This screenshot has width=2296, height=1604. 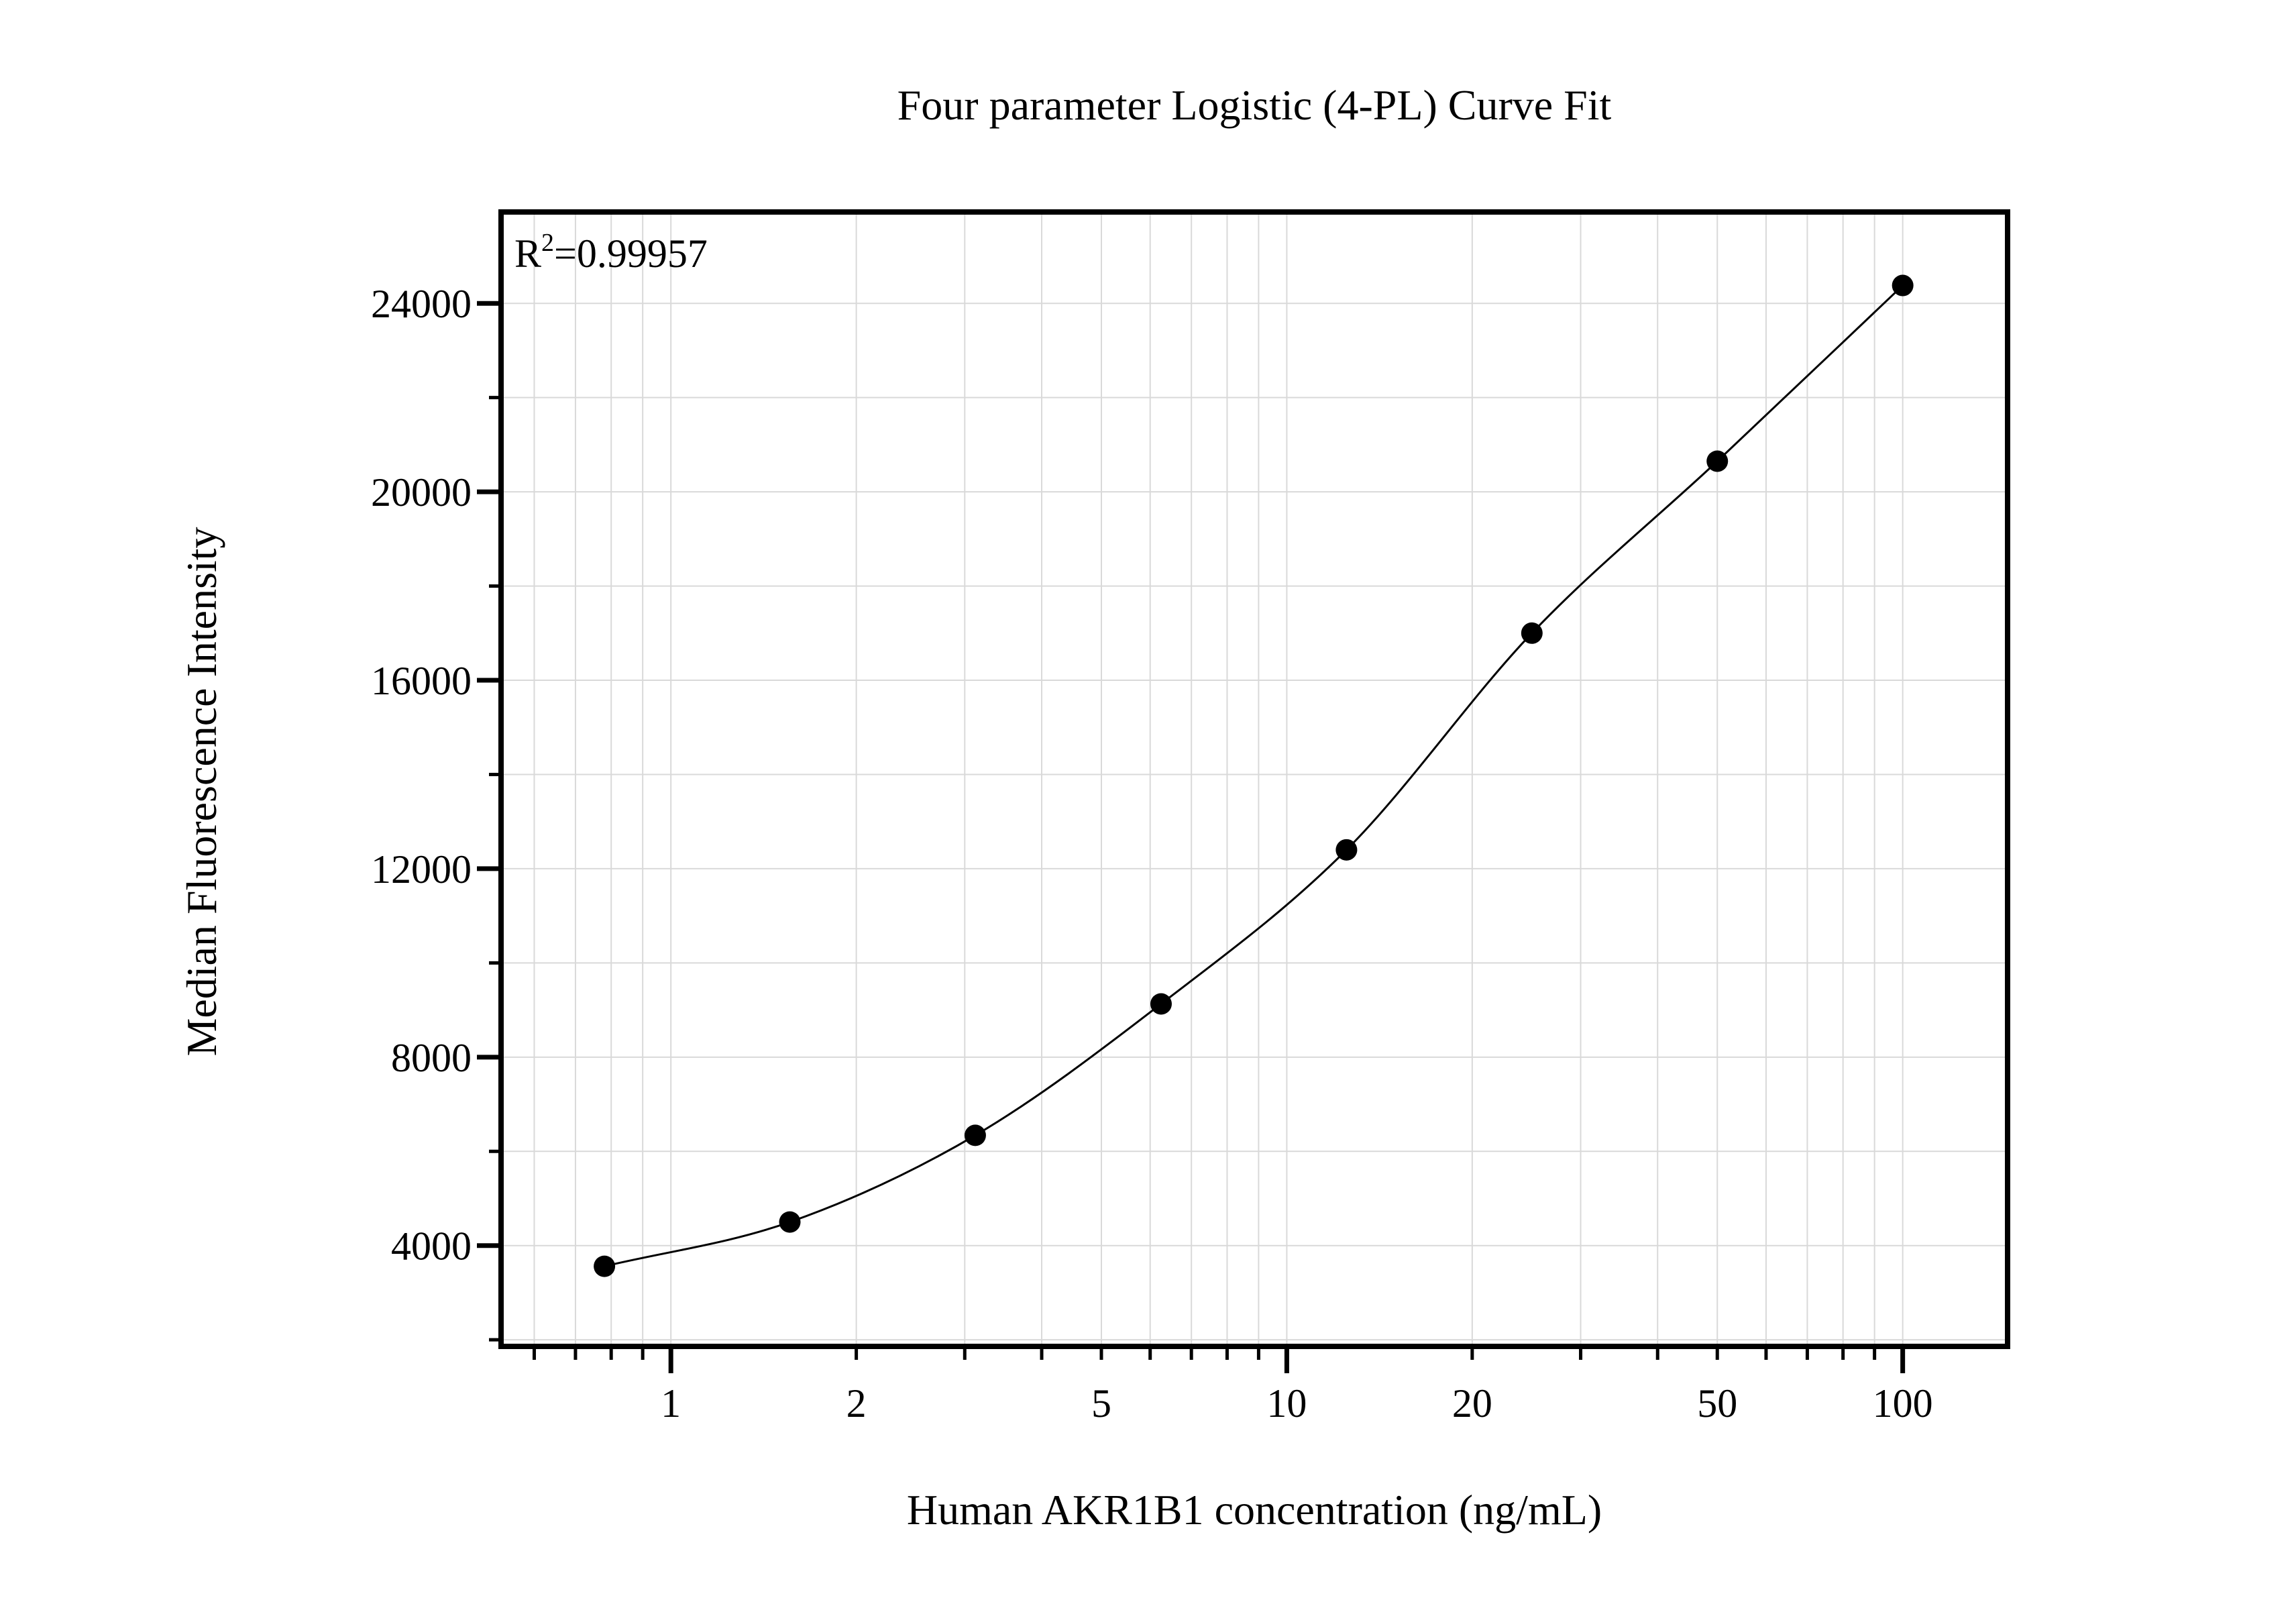 I want to click on y-tick-label: 20000, so click(x=421, y=492).